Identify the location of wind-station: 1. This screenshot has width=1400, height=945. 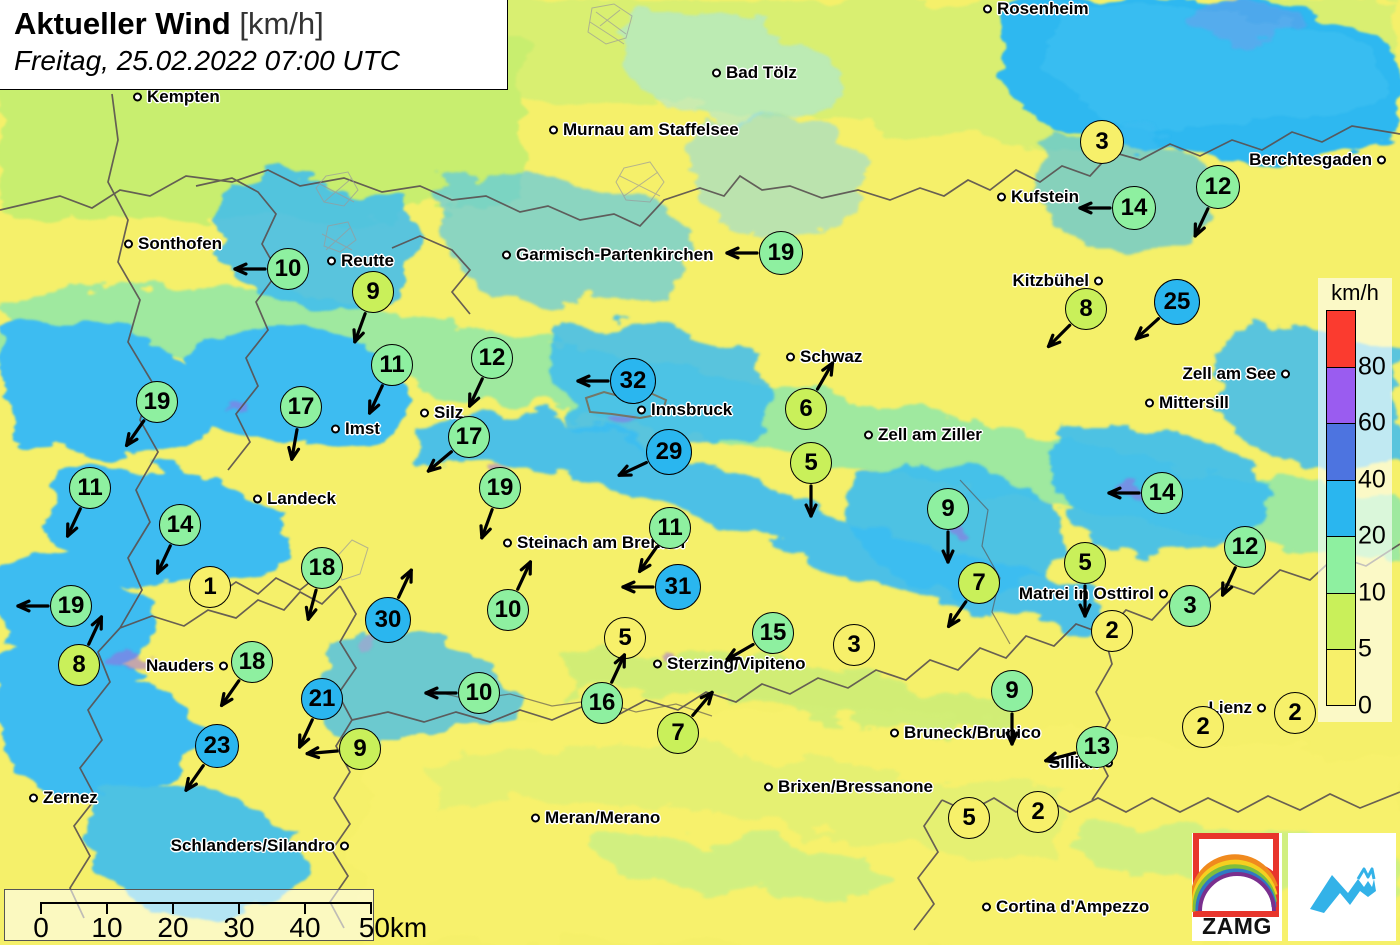
(210, 587).